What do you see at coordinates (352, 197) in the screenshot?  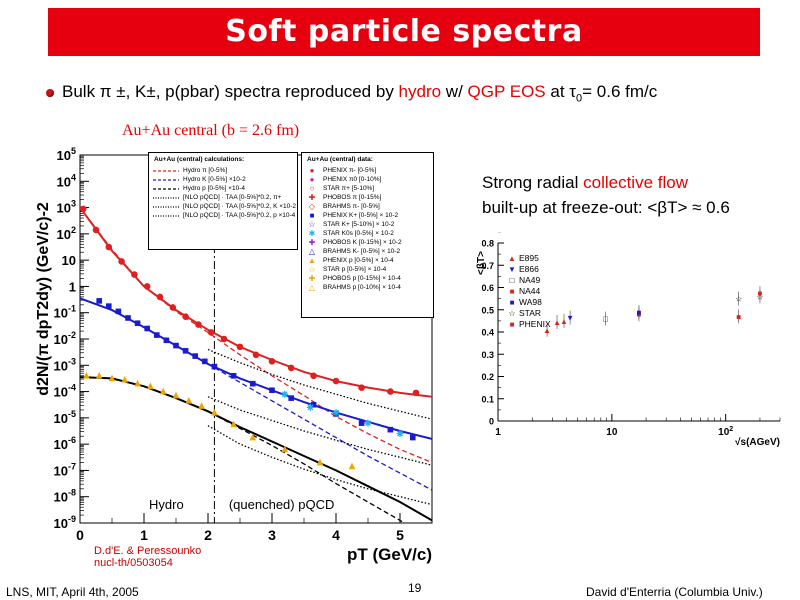 I see `legend-label: PHOBOS π [0-15%]` at bounding box center [352, 197].